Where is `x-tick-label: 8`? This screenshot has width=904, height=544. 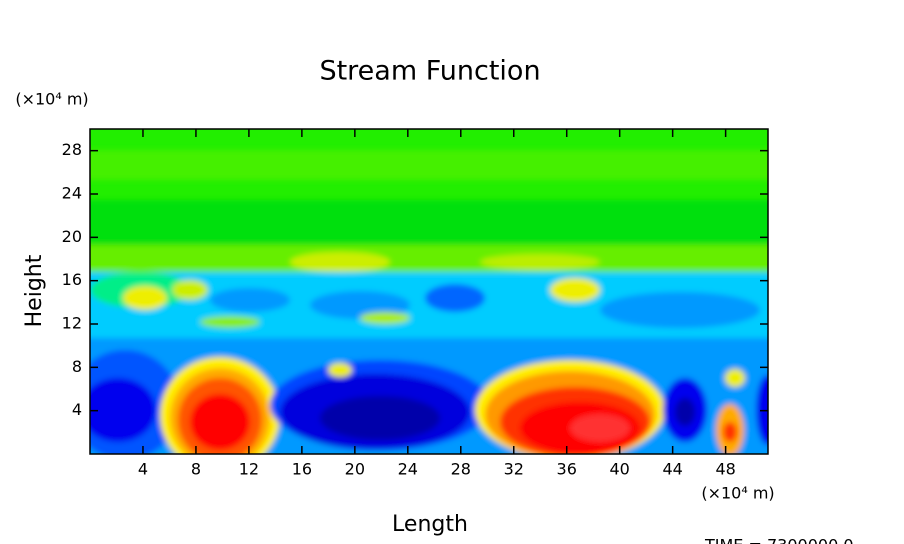 x-tick-label: 8 is located at coordinates (196, 469).